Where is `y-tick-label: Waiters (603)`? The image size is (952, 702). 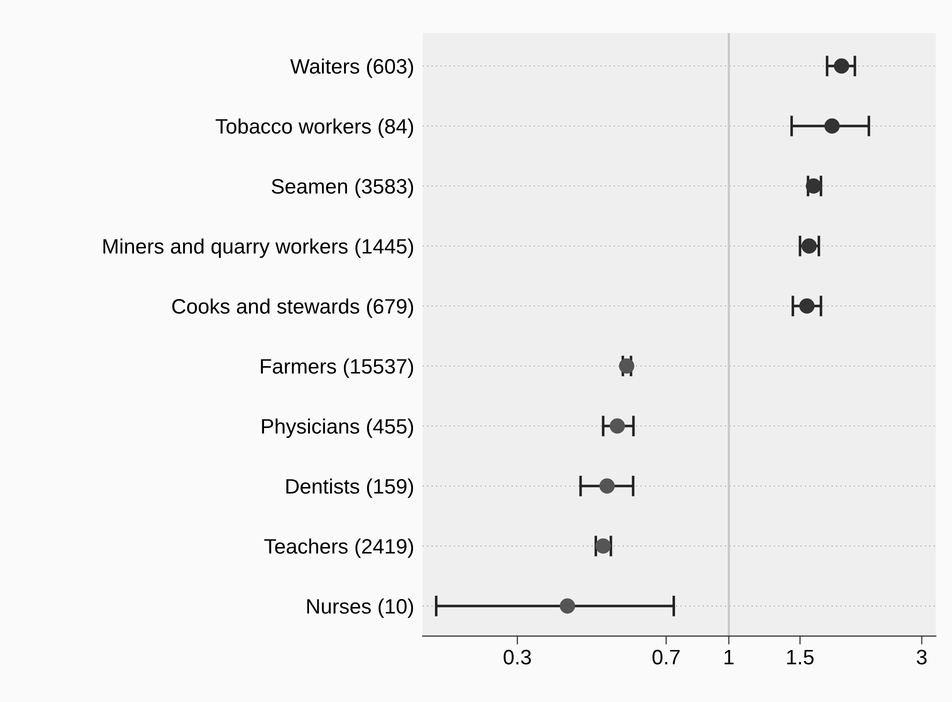
y-tick-label: Waiters (603) is located at coordinates (352, 68).